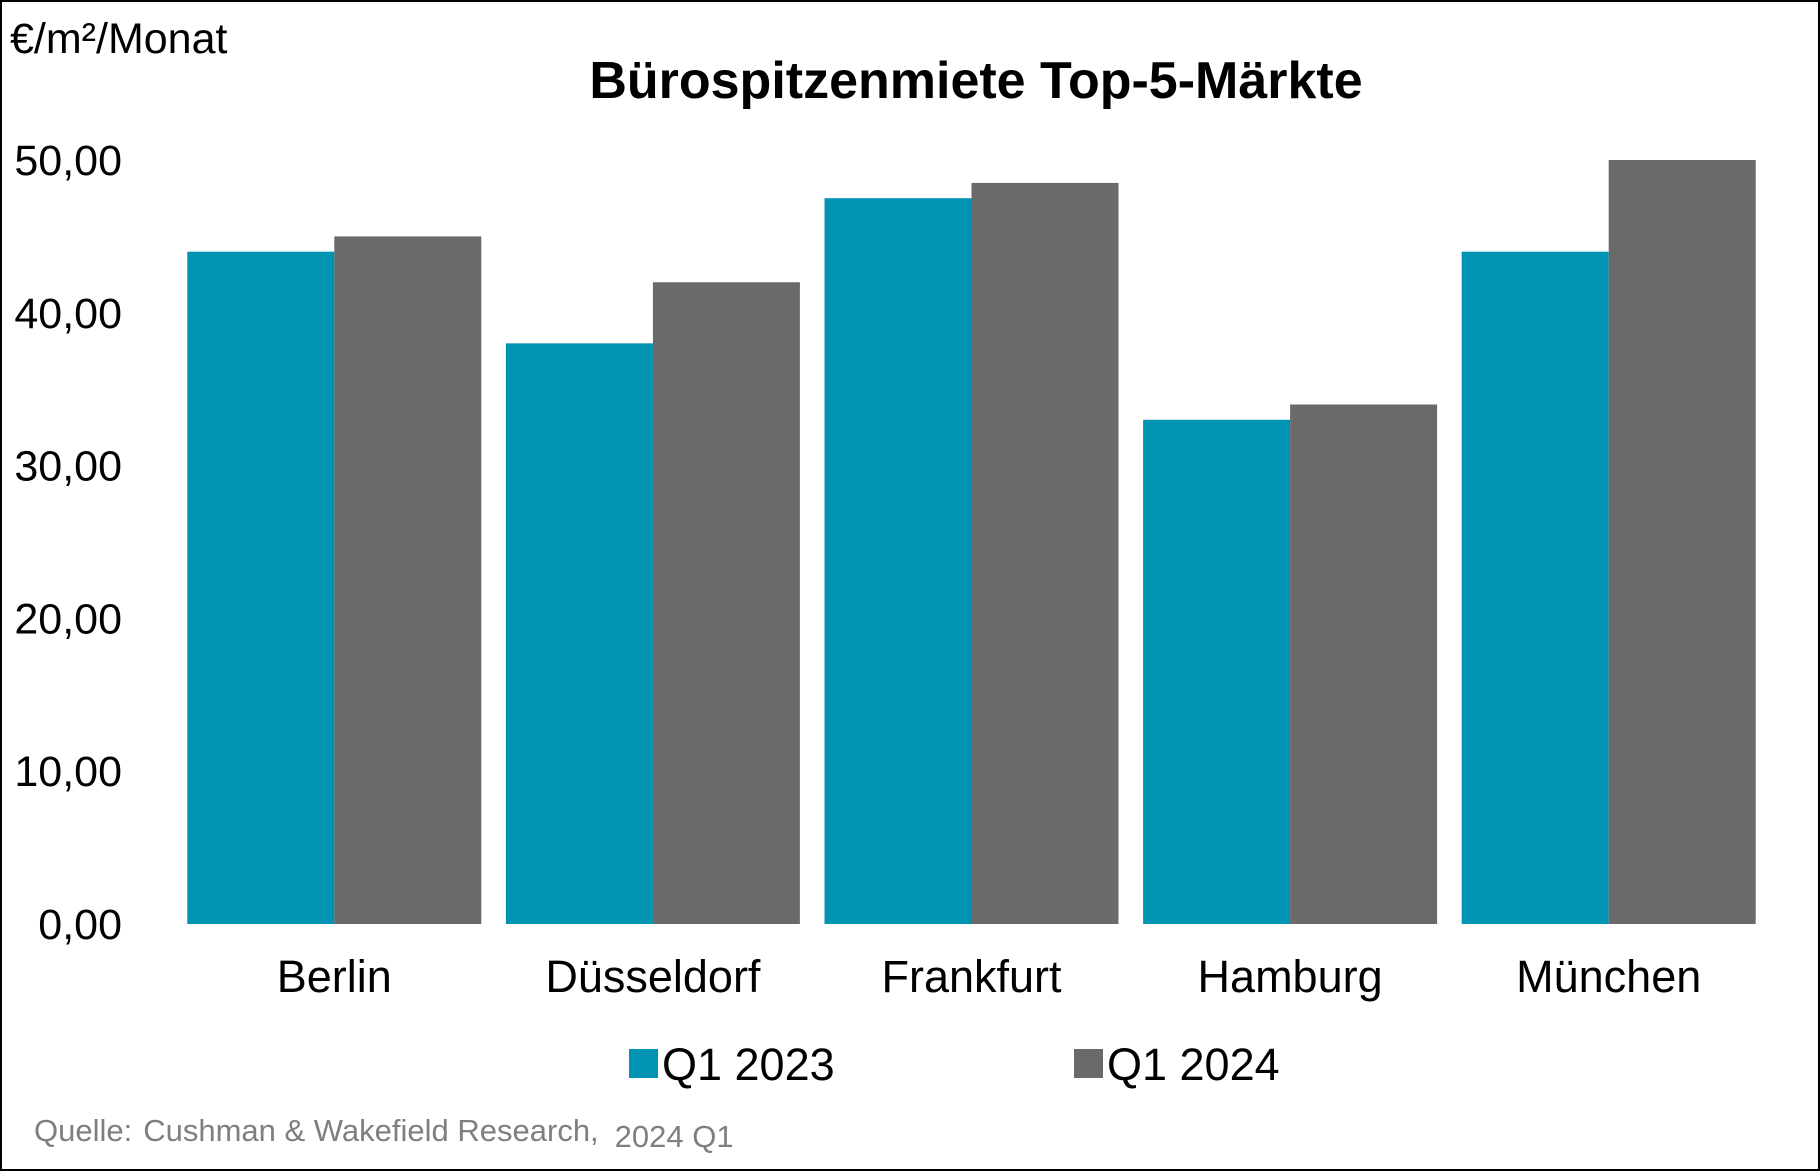  I want to click on bar-berlin-q1-2024, so click(408, 580).